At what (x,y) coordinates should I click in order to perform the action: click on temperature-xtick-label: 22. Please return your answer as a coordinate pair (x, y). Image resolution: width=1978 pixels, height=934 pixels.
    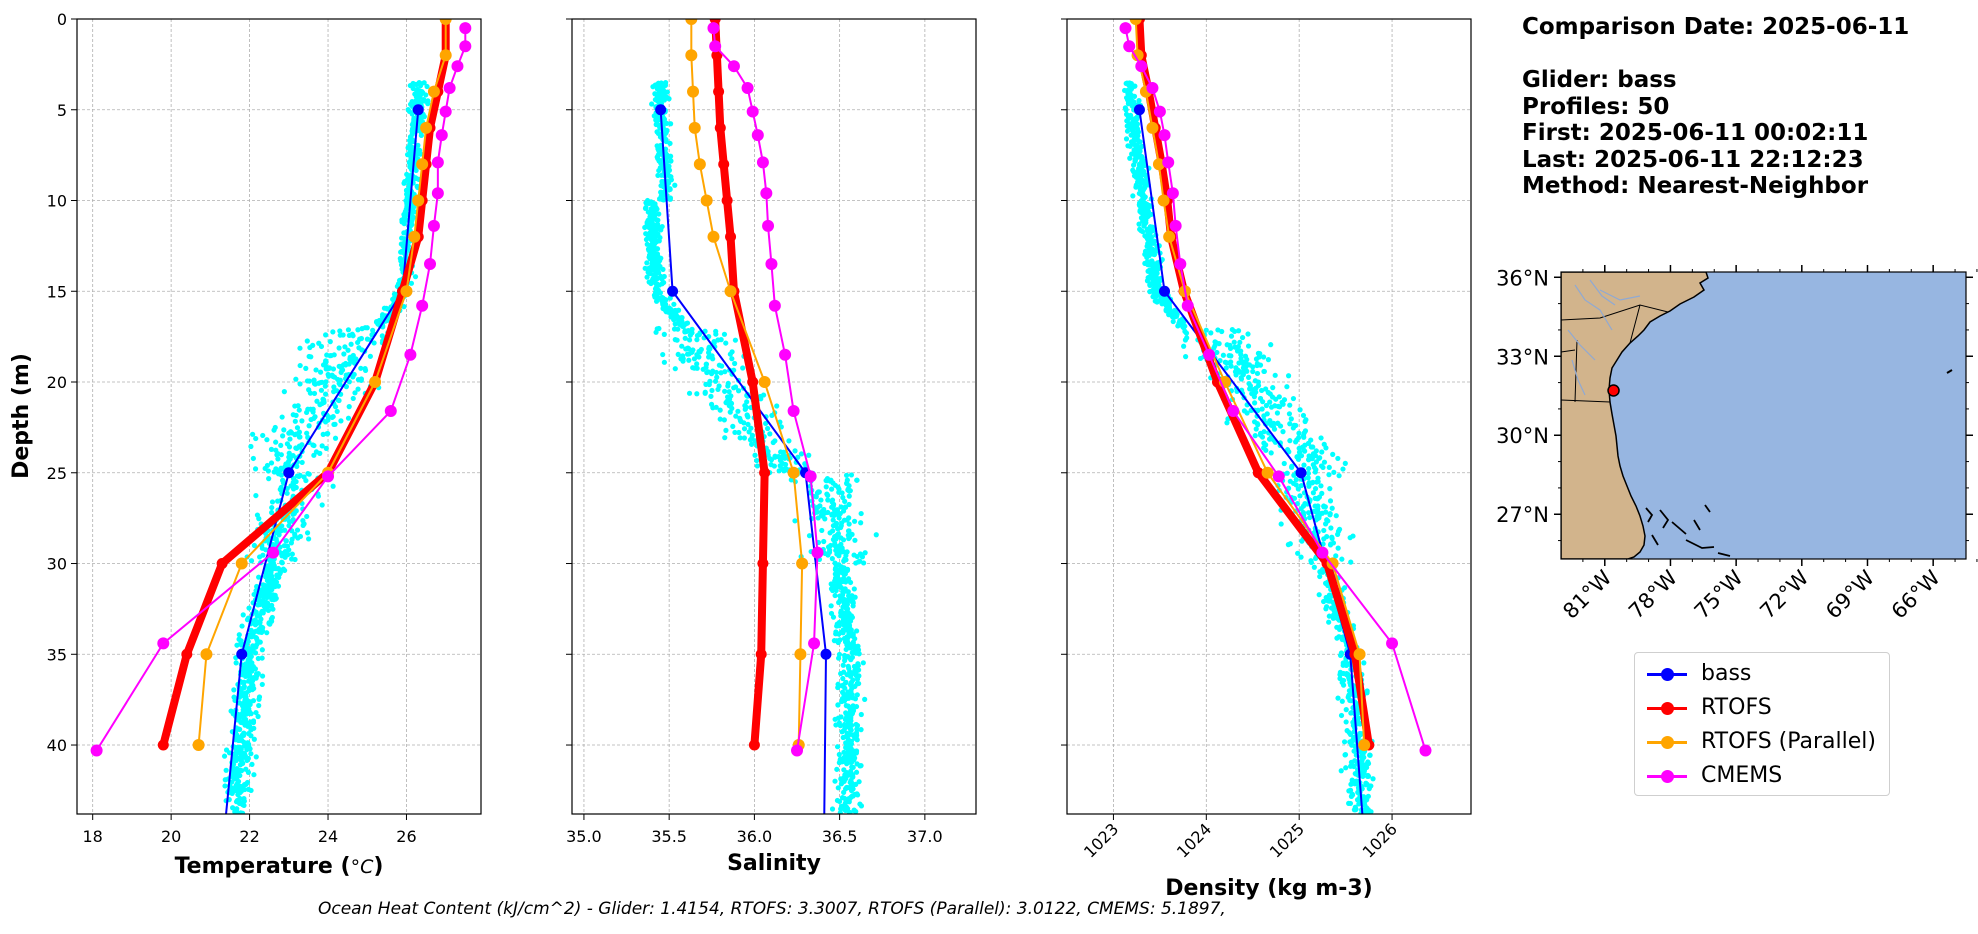
    Looking at the image, I should click on (249, 836).